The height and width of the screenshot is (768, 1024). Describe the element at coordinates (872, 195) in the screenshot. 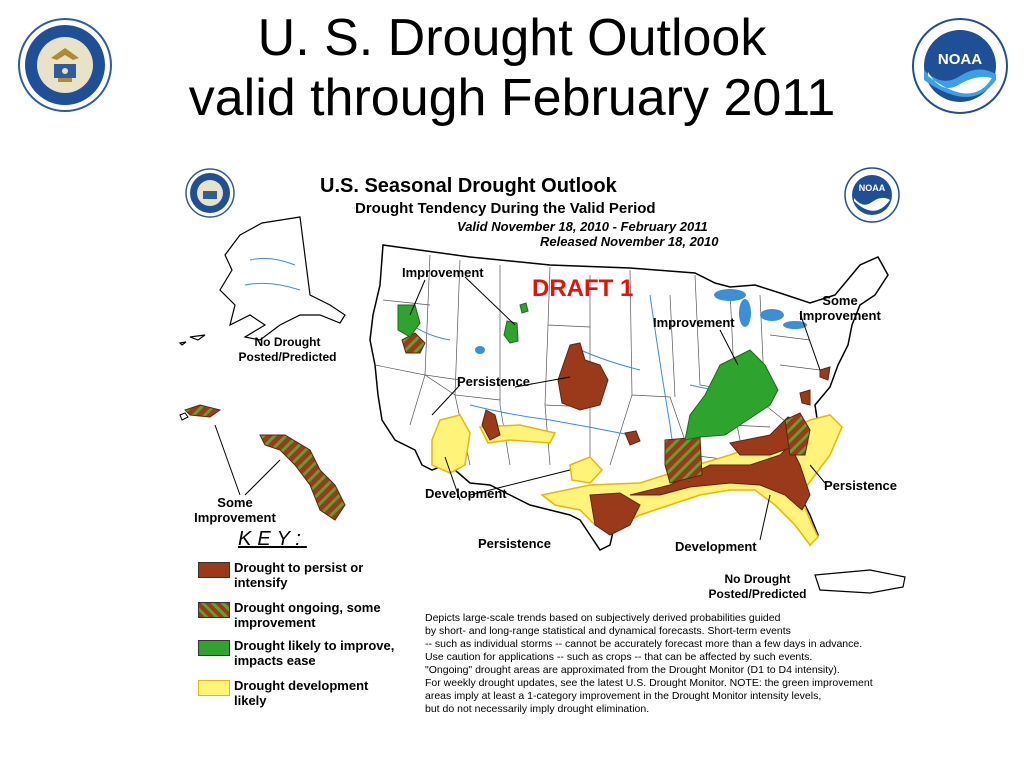

I see `map-noaa-logo: NOAA` at that location.